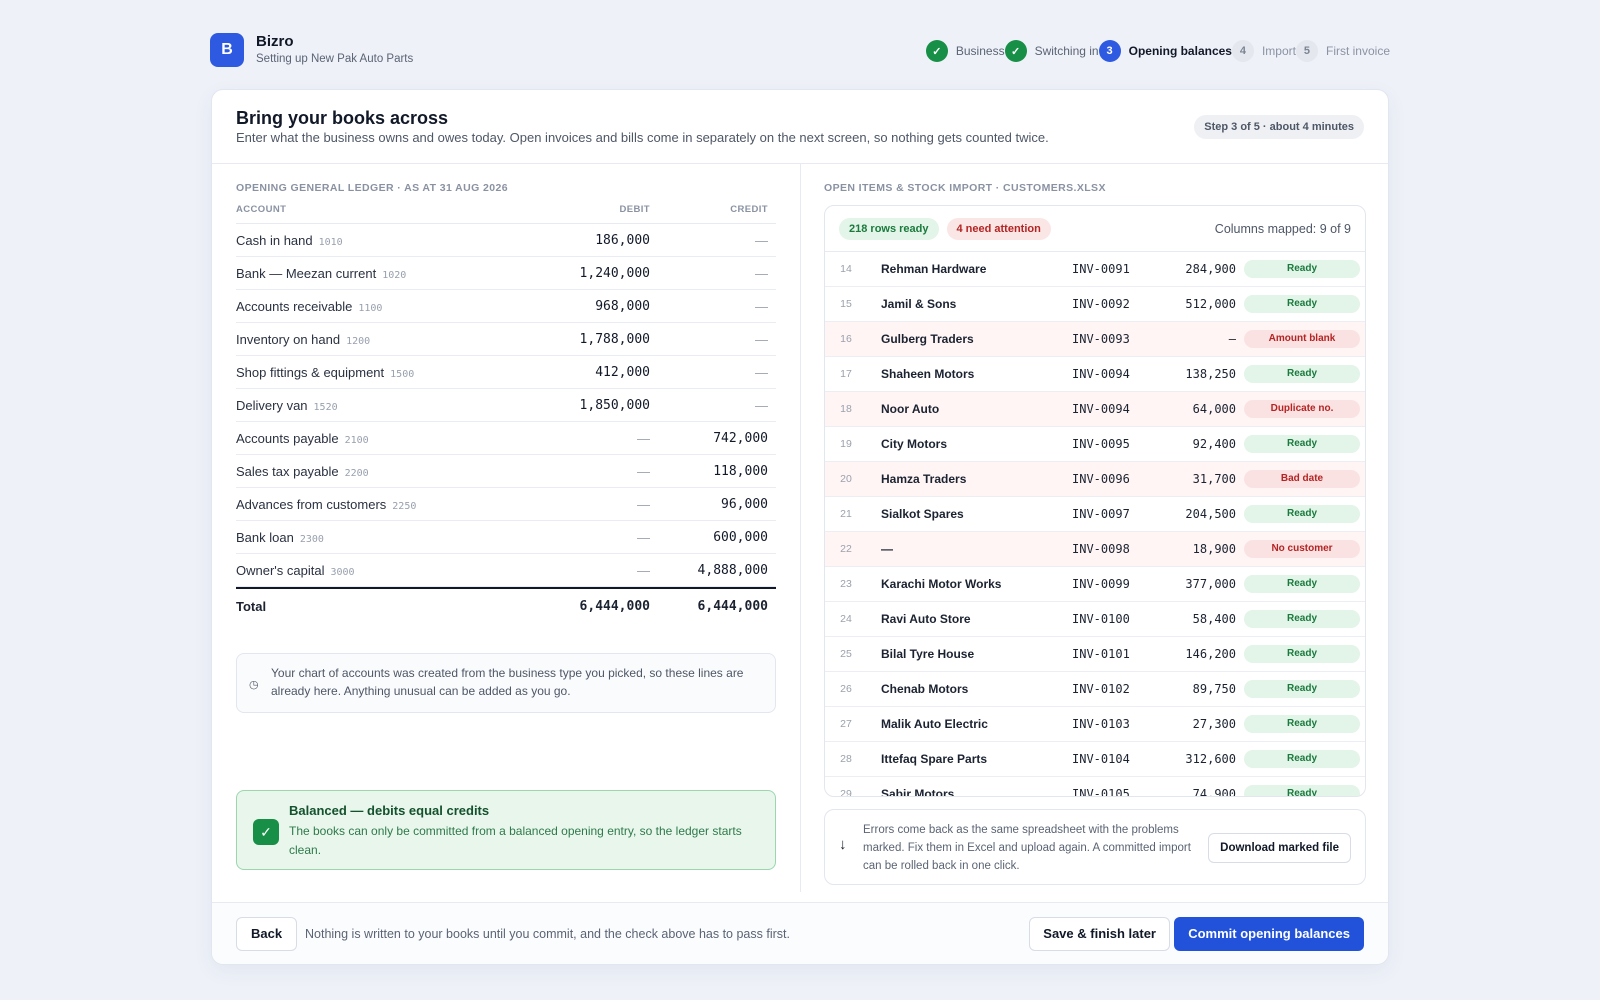 The height and width of the screenshot is (1000, 1600). What do you see at coordinates (622, 372) in the screenshot?
I see `debit-value: 412,000` at bounding box center [622, 372].